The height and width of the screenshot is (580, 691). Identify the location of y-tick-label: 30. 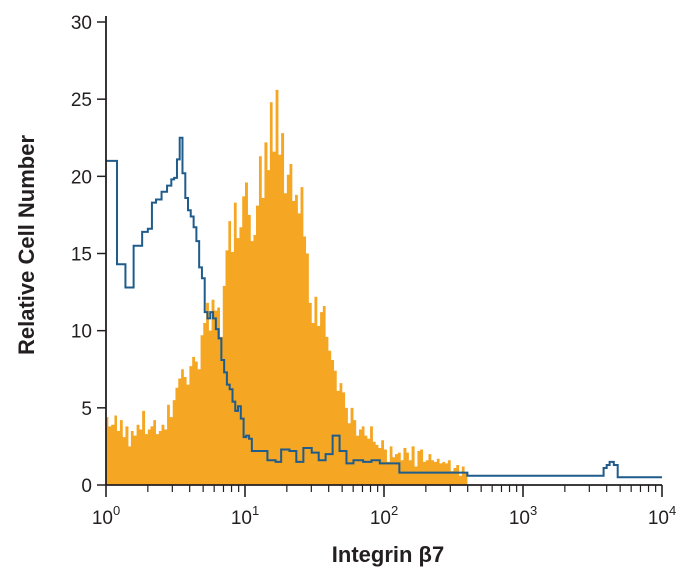
(81, 23).